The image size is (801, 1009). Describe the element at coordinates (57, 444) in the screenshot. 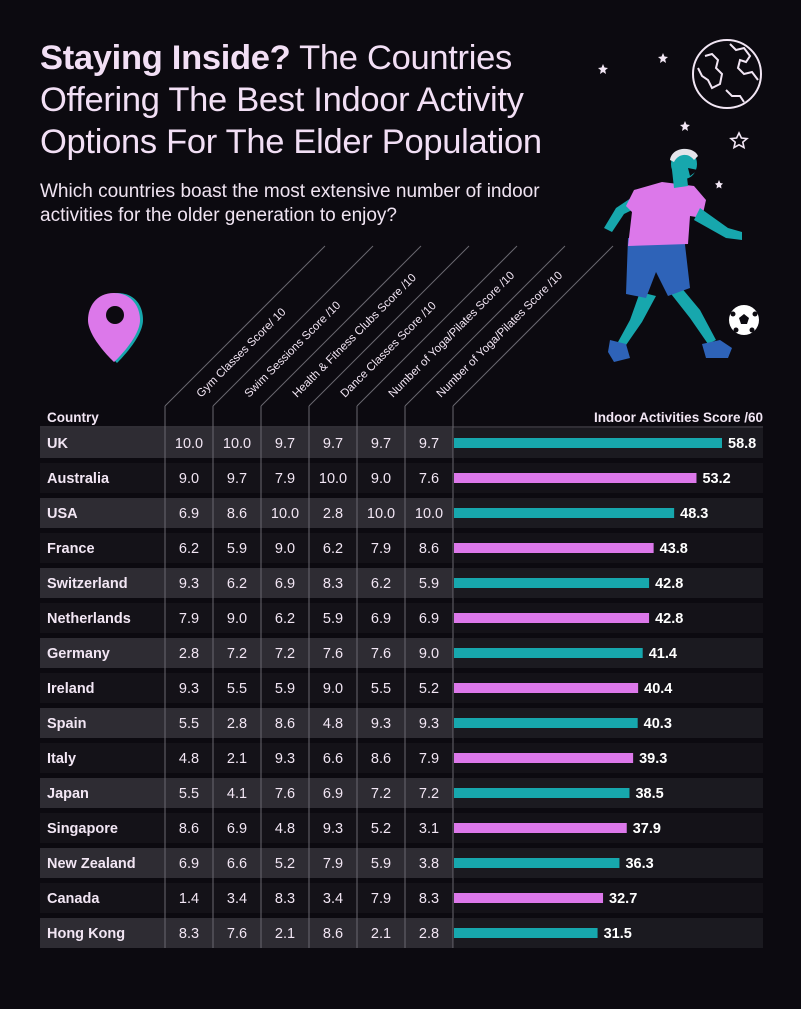

I see `country-label: UK` at that location.